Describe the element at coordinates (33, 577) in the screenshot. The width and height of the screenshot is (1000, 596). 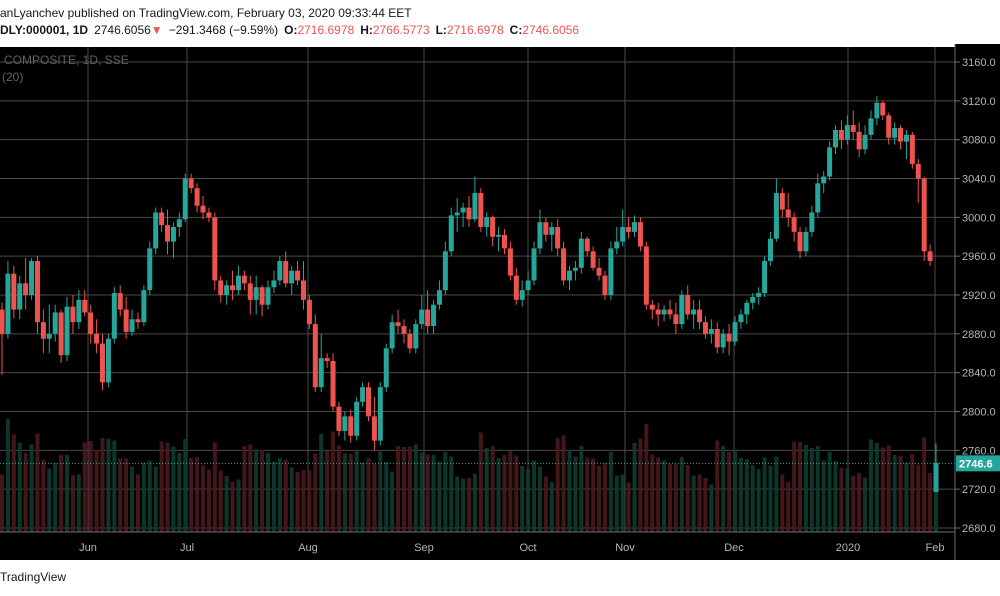
I see `tradingview-brand: TradingView` at that location.